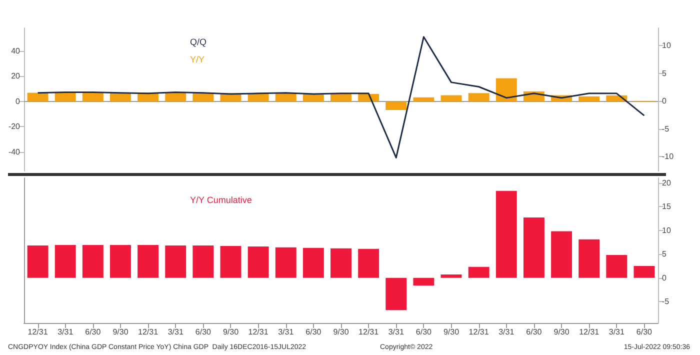 The height and width of the screenshot is (355, 700). What do you see at coordinates (16, 76) in the screenshot?
I see `y-tick-label: 20` at bounding box center [16, 76].